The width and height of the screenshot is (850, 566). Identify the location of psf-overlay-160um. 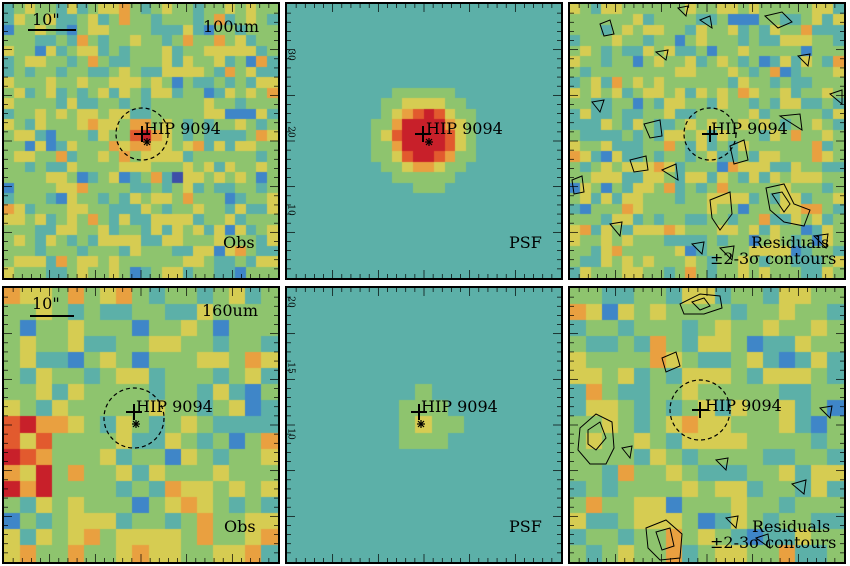
(419, 416).